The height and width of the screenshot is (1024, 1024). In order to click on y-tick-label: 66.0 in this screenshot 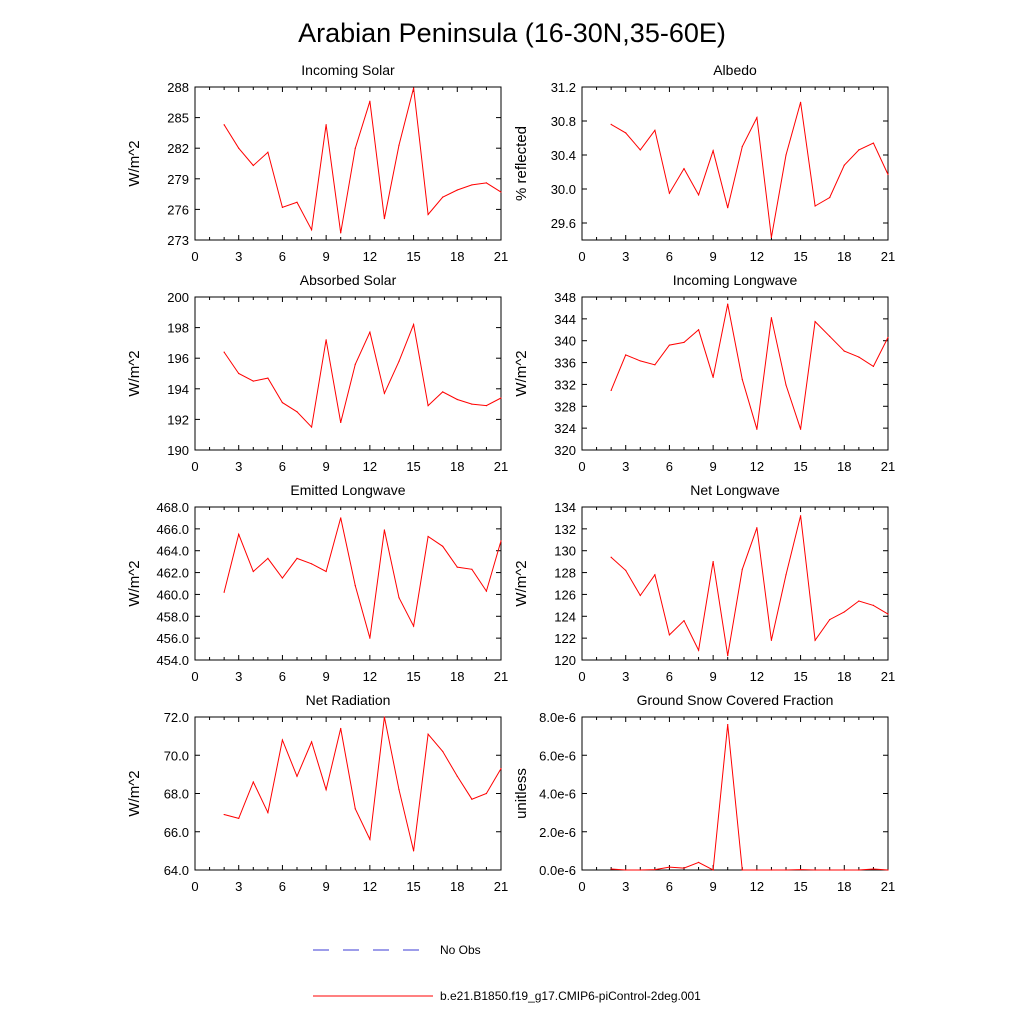, I will do `click(176, 832)`.